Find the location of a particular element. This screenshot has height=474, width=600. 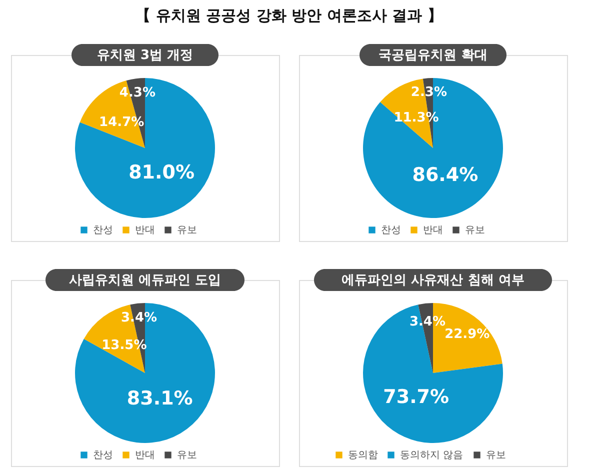

legend-label: 동의하지 않음 is located at coordinates (432, 455).